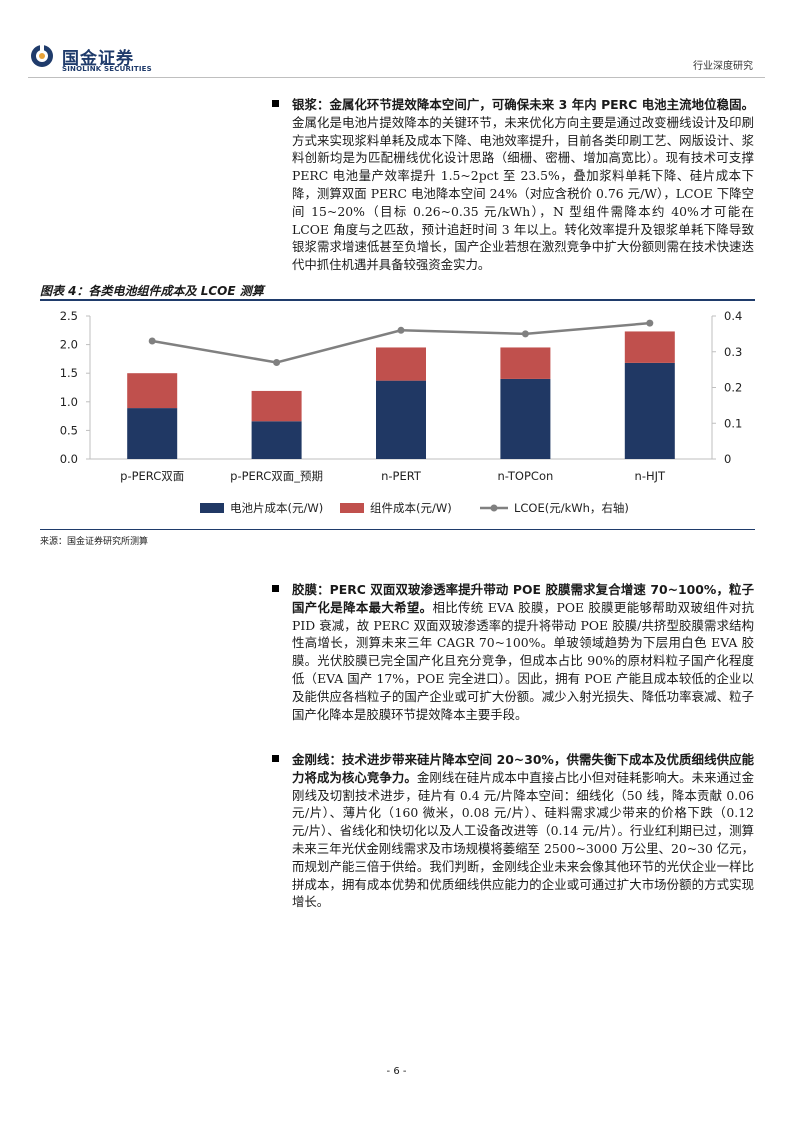 The width and height of the screenshot is (793, 1122). Describe the element at coordinates (401, 476) in the screenshot. I see `x-tick-label: n-PERT` at that location.